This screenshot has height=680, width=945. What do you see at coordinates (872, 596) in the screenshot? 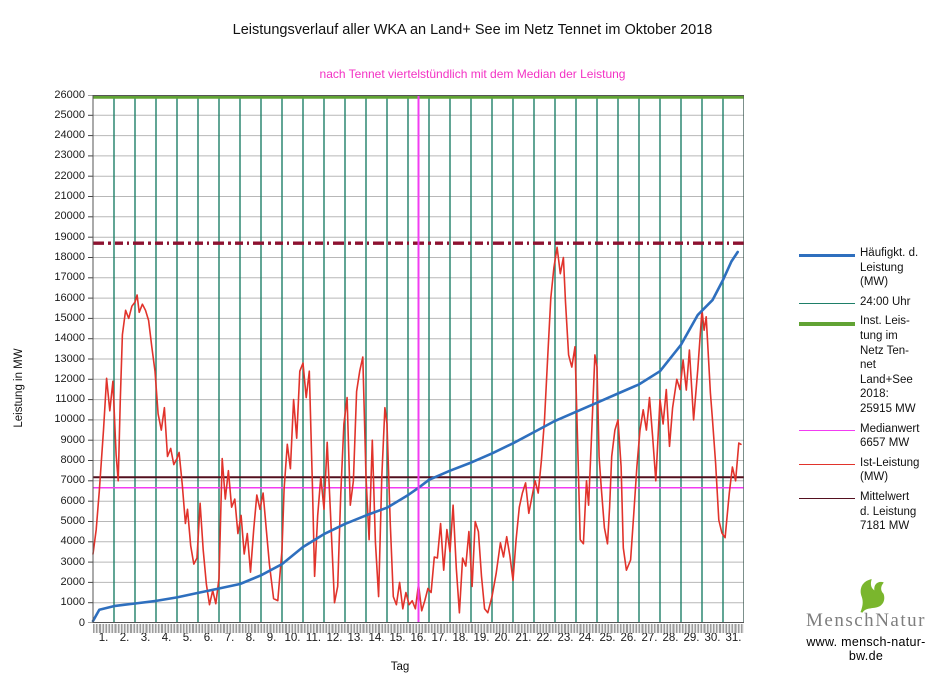
I see `ginkgo-leaf-icon` at bounding box center [872, 596].